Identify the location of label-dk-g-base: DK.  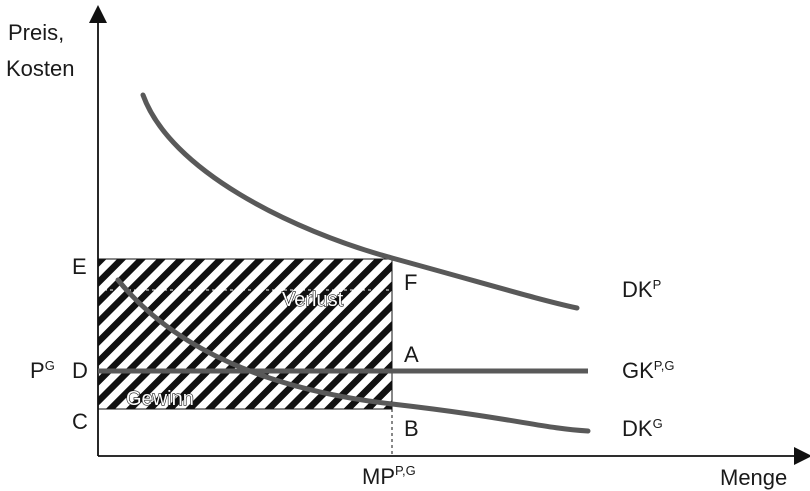
(637, 428).